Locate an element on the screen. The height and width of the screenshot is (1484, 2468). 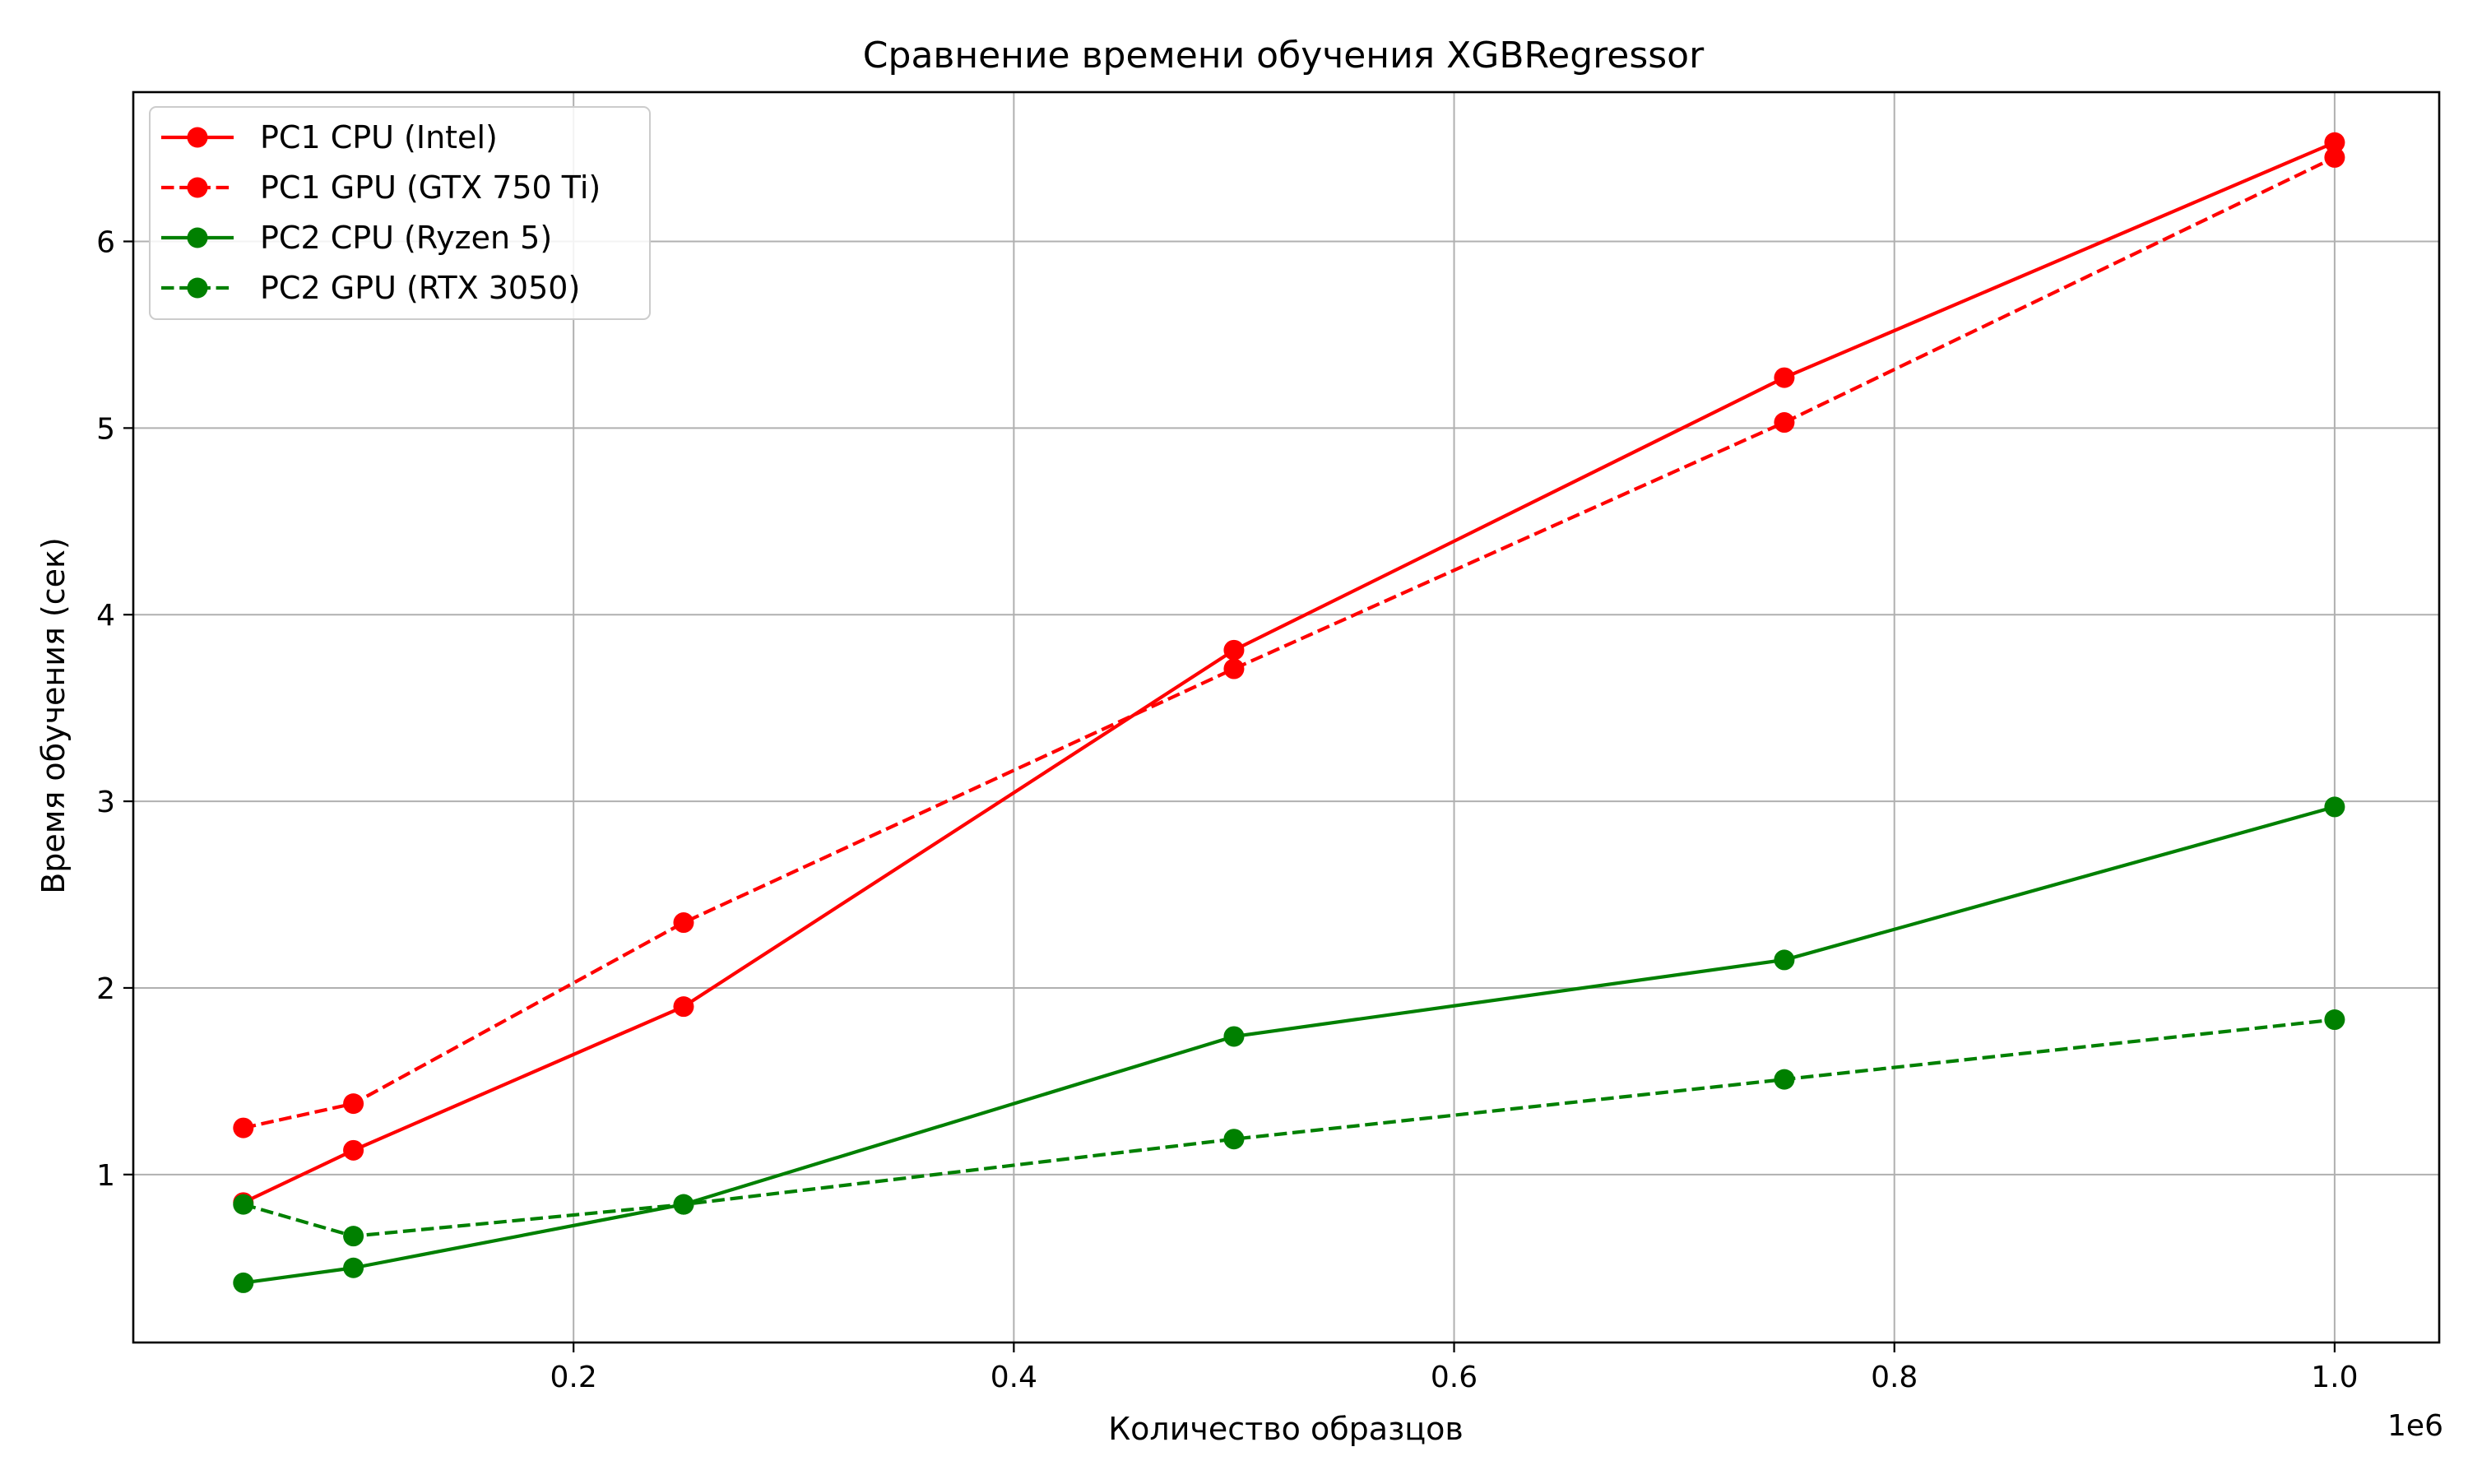
legend-item: PC1 CPU (Intel) is located at coordinates (329, 137).